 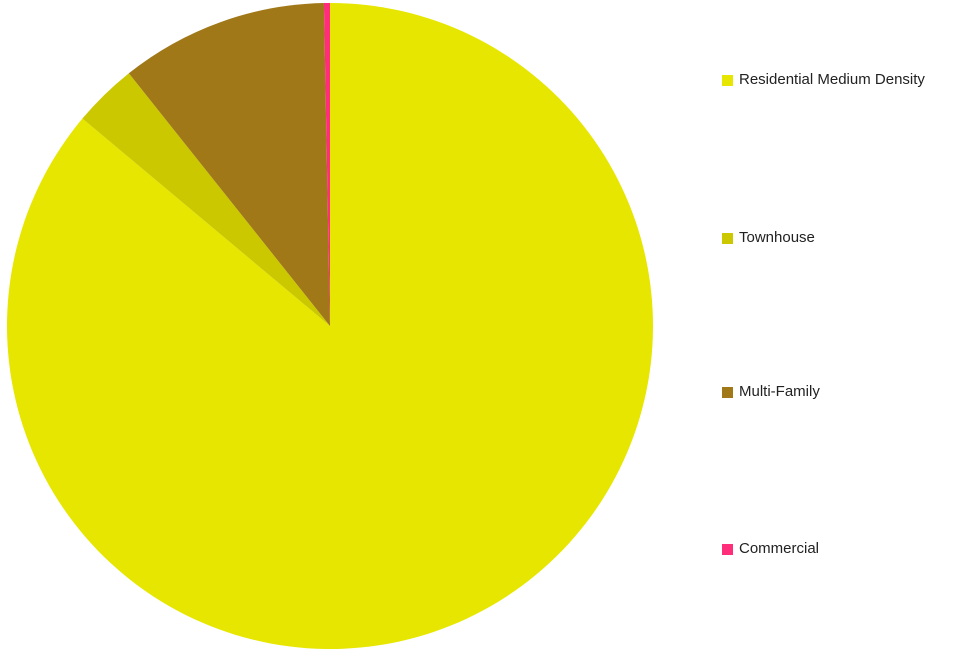 What do you see at coordinates (326, 164) in the screenshot?
I see `pie-slice-commercial` at bounding box center [326, 164].